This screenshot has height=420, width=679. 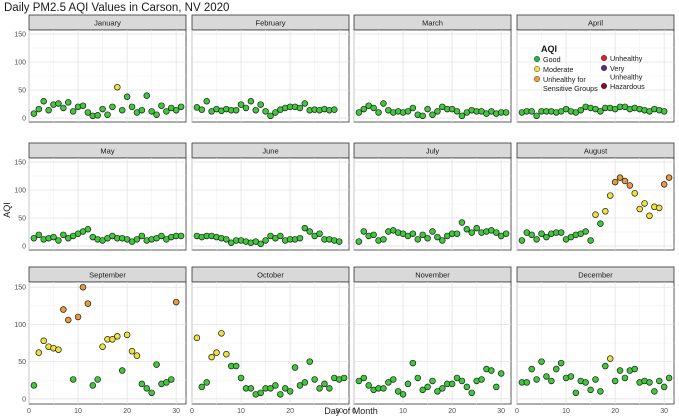 I want to click on x-tick-label: 20, so click(x=127, y=411).